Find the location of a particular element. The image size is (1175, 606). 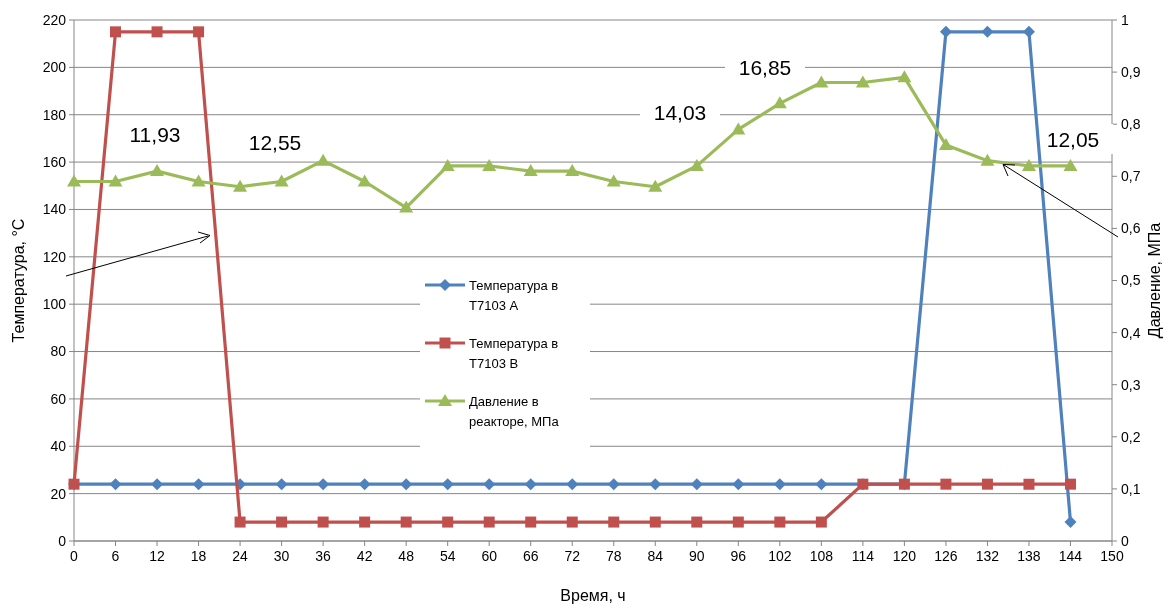

y2-tick-label: 0,3 is located at coordinates (1131, 384).